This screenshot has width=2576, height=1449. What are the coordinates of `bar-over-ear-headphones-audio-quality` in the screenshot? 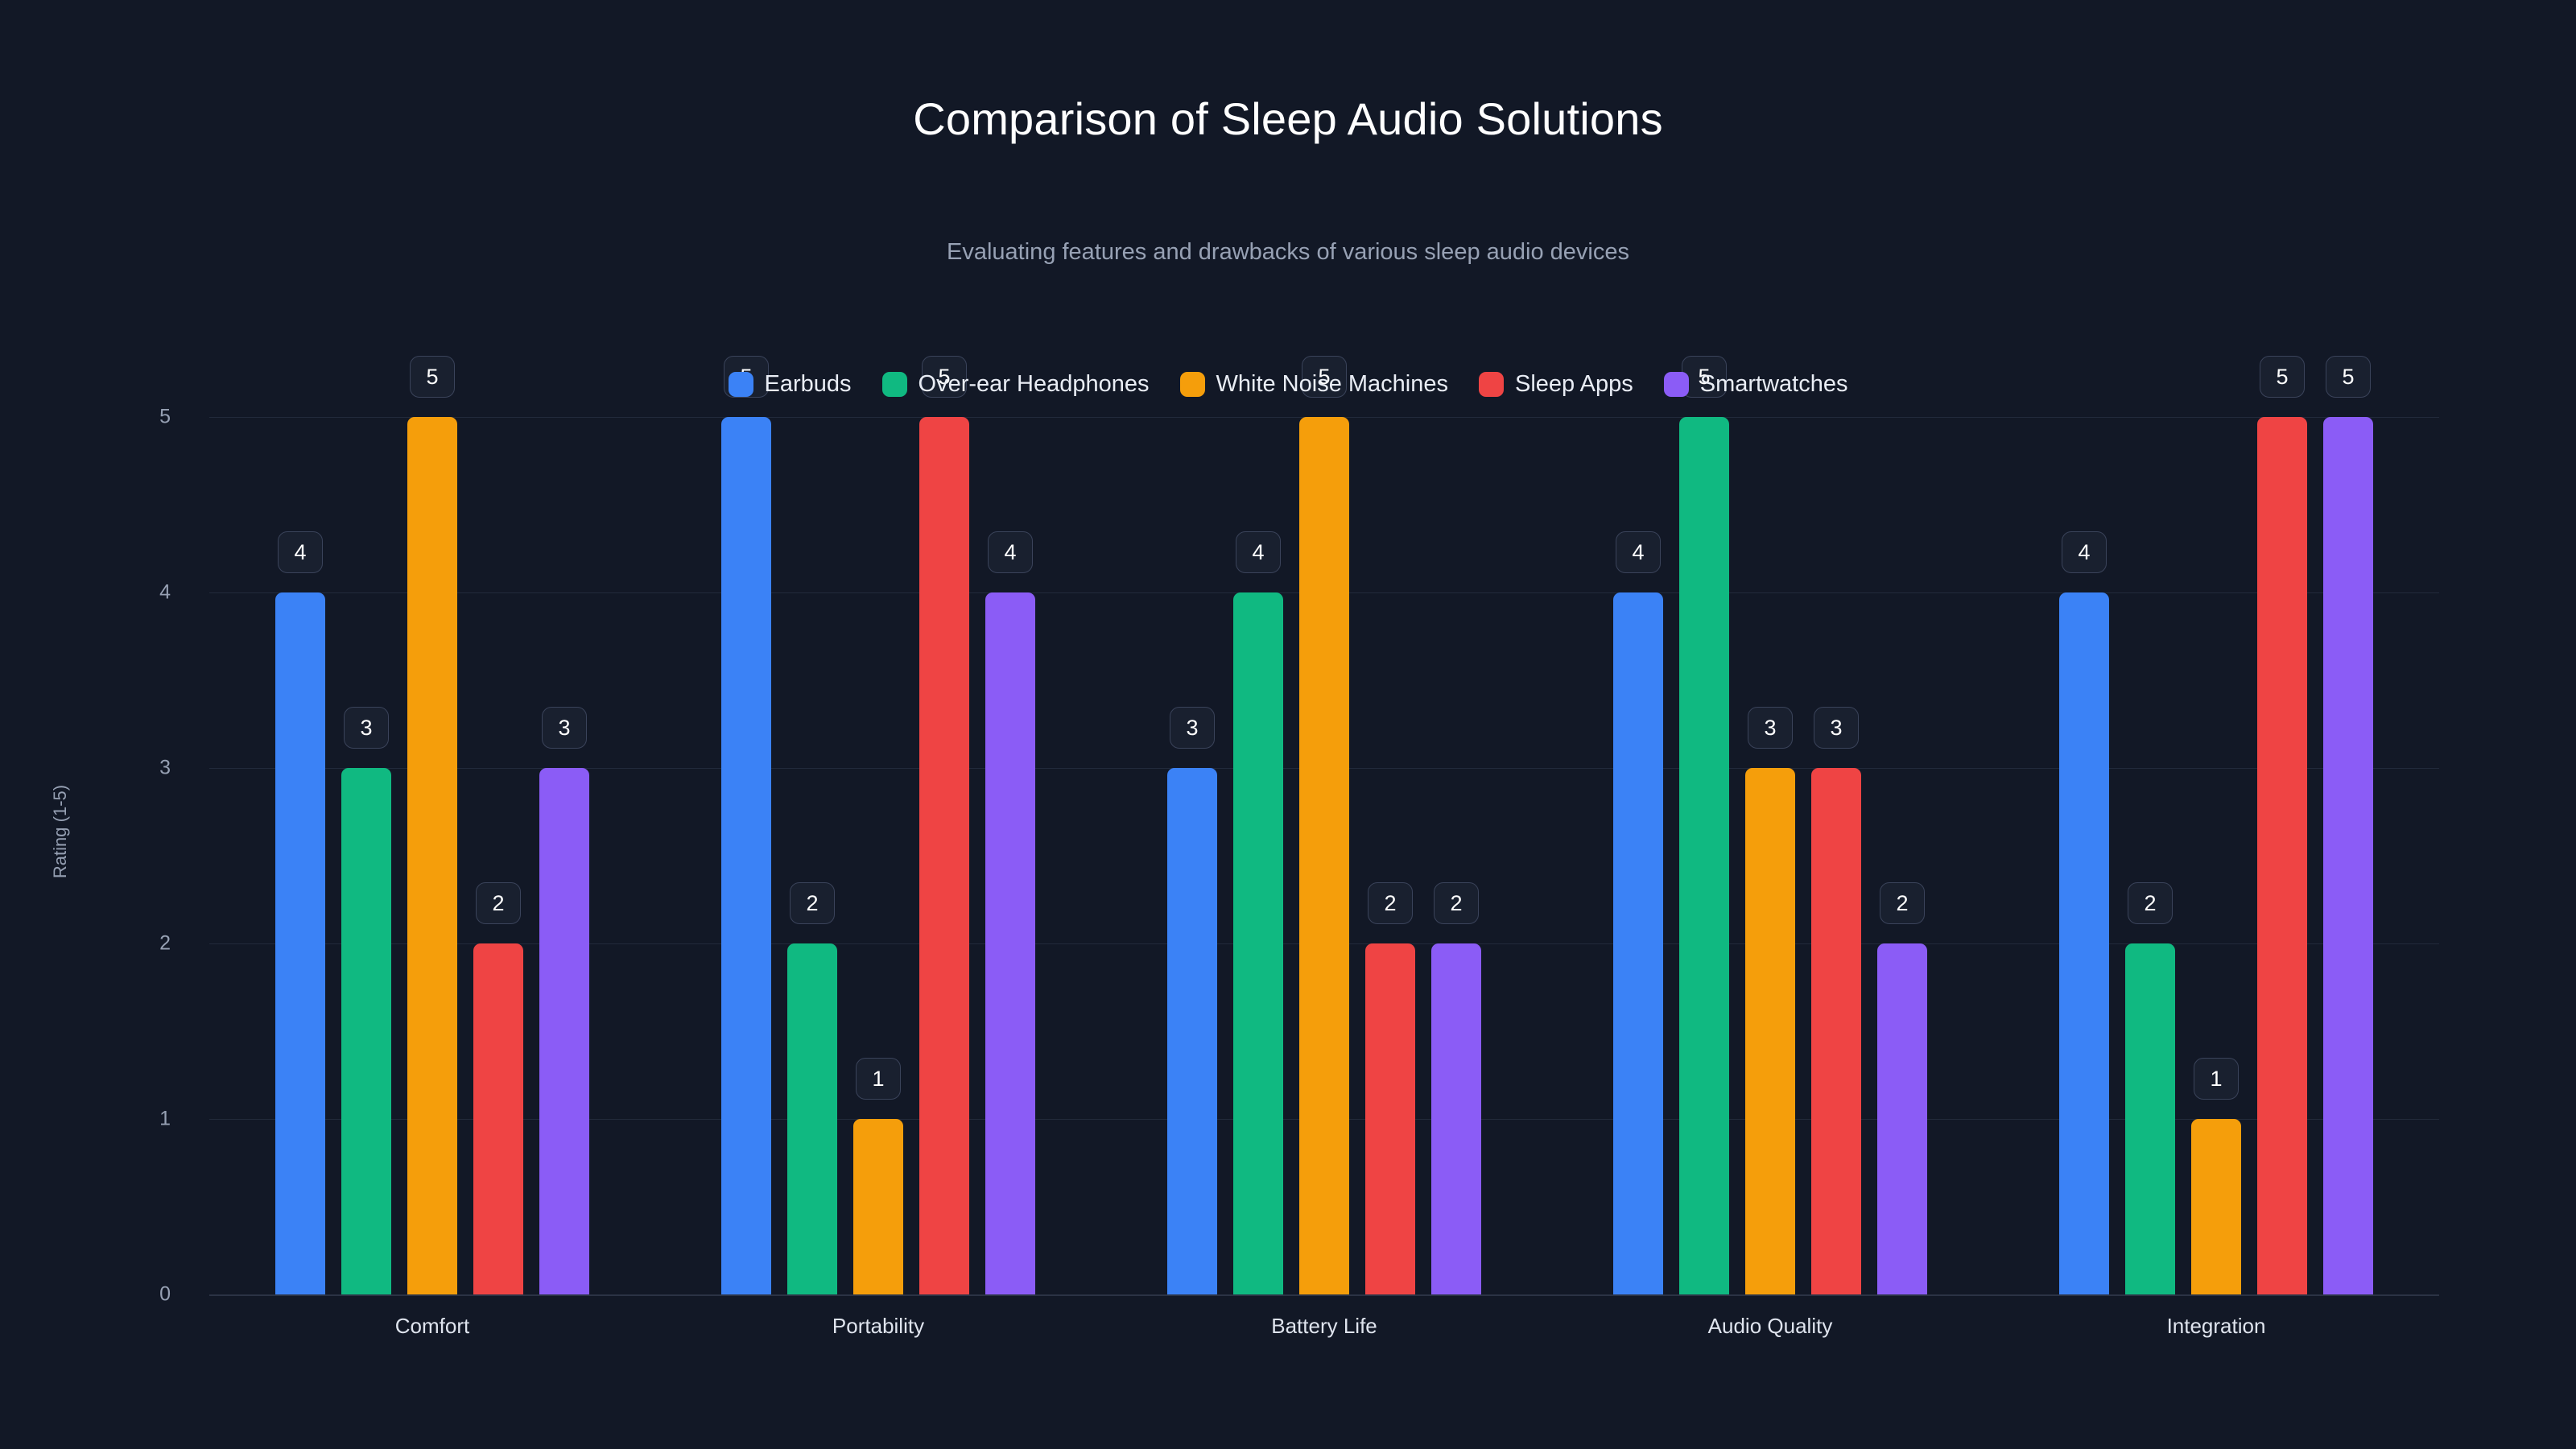 It's located at (1704, 855).